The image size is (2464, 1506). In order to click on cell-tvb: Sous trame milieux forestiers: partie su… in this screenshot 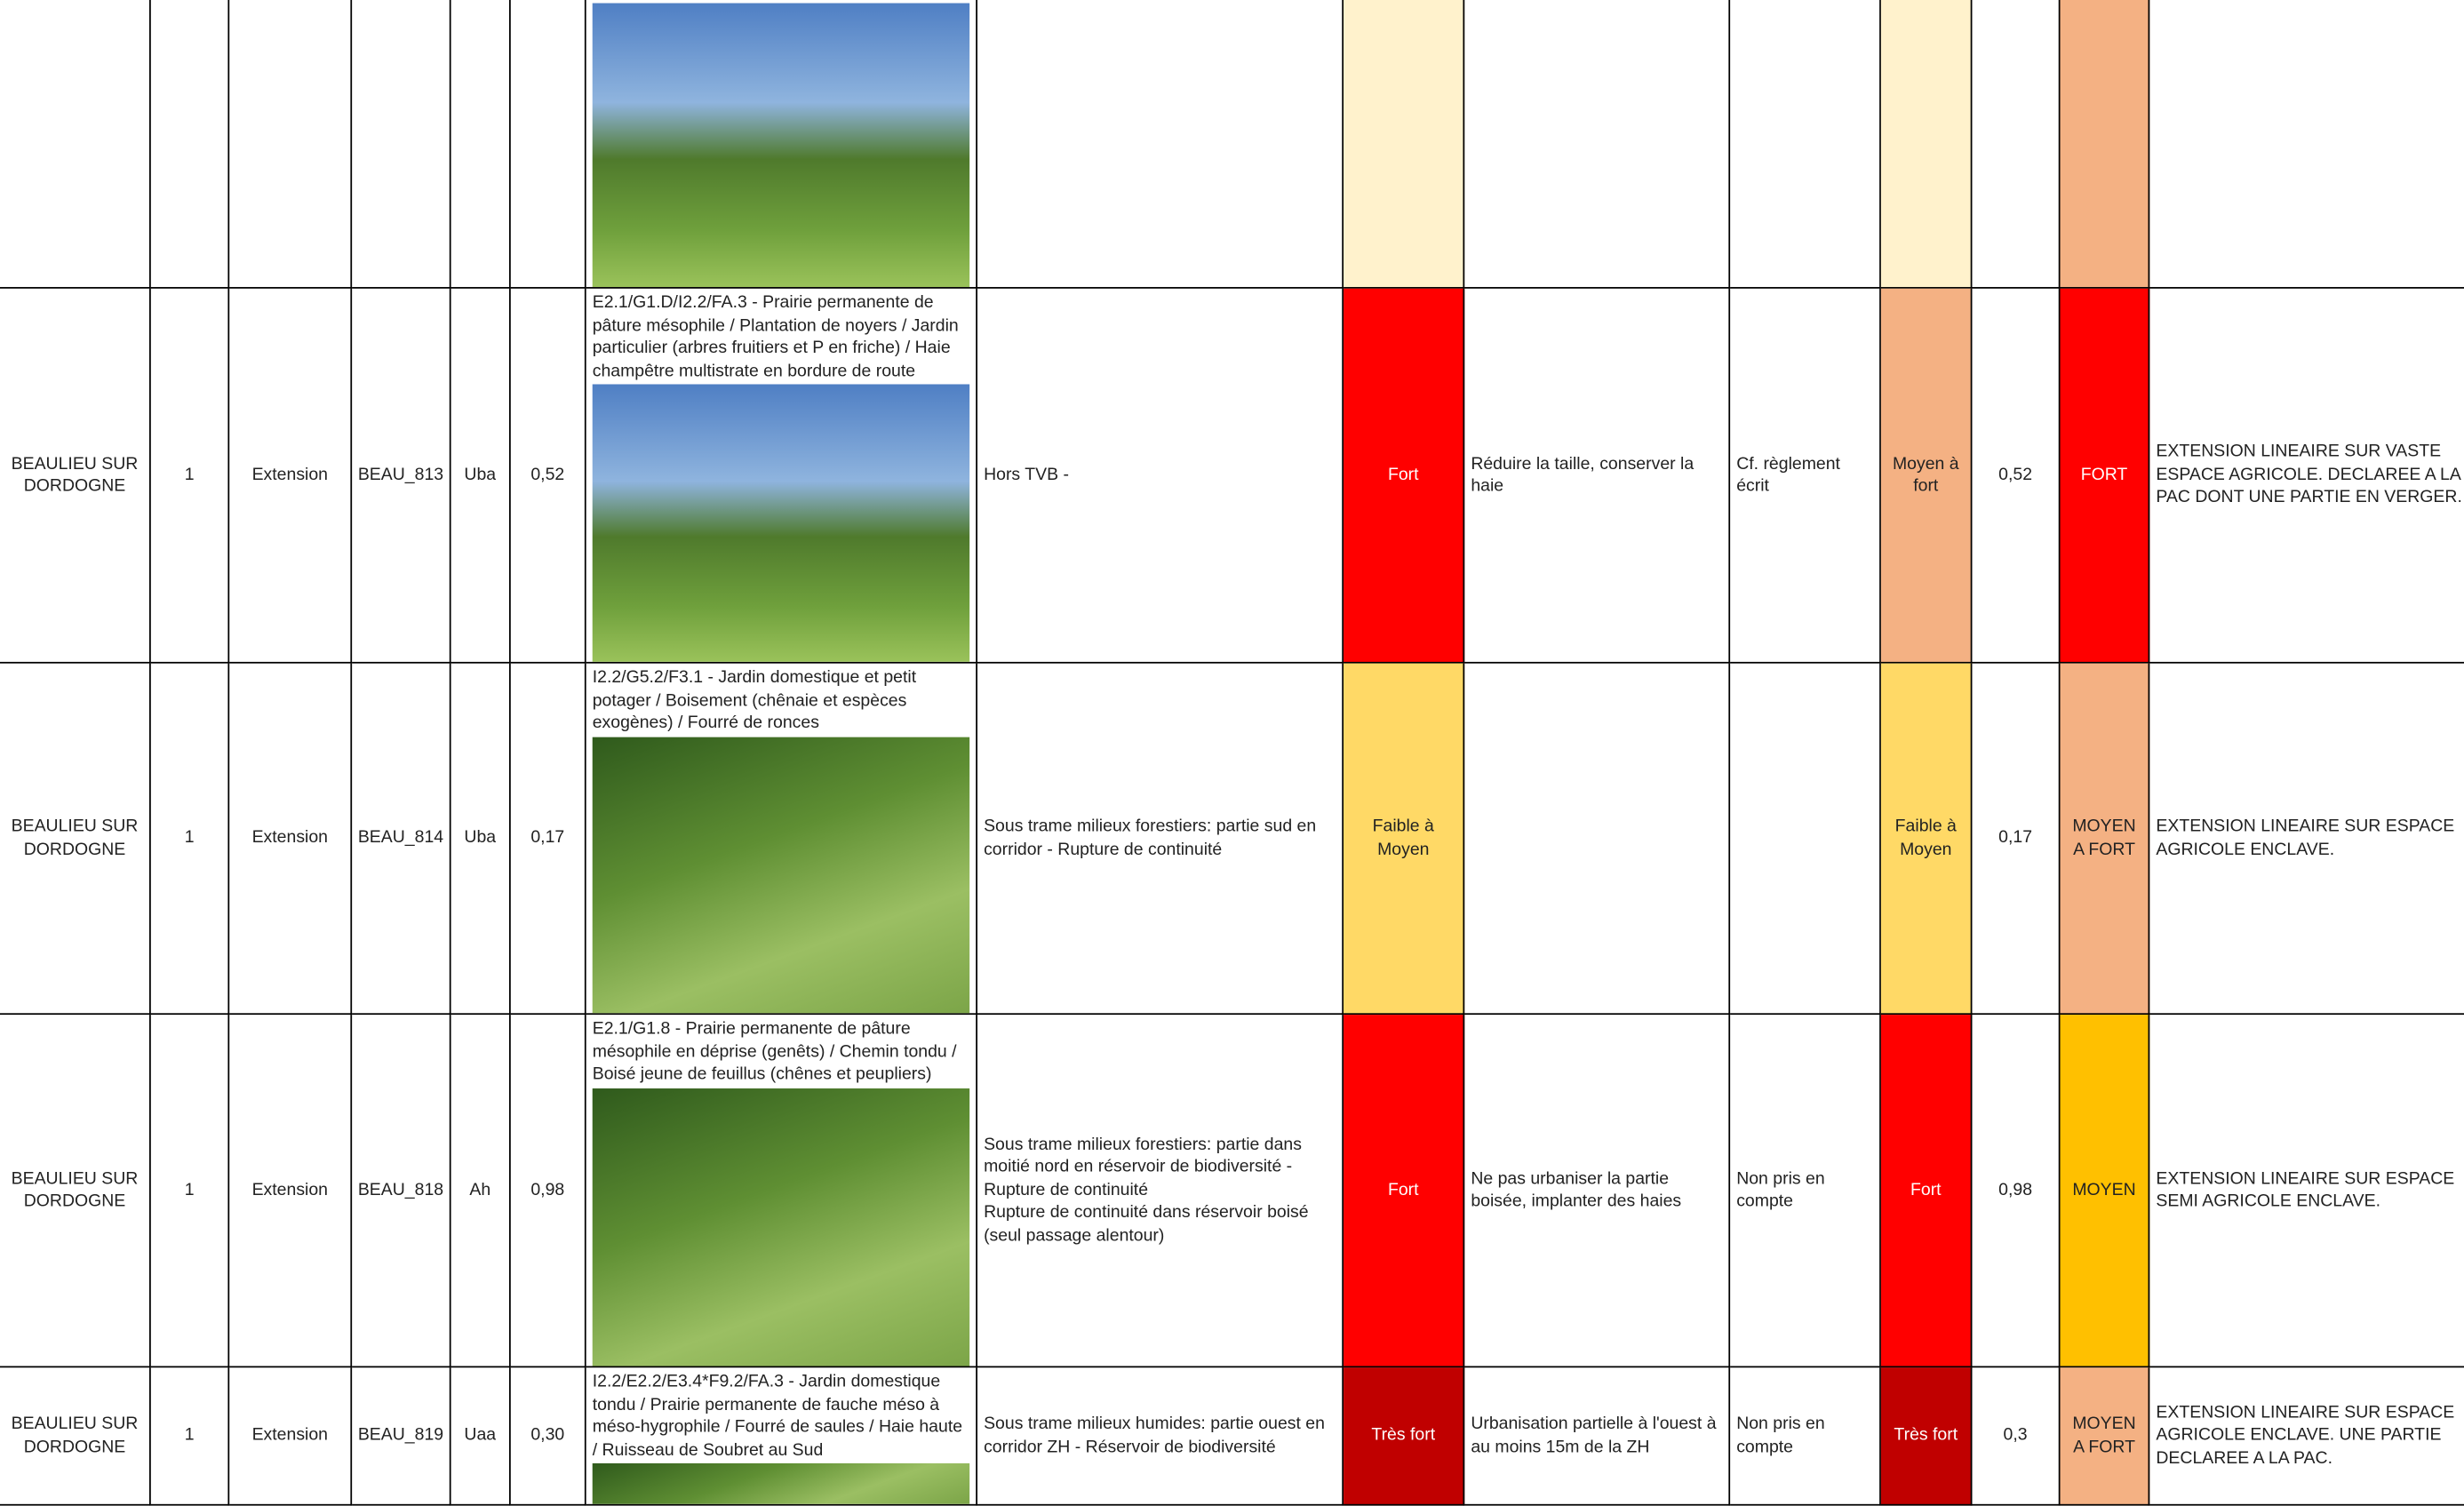, I will do `click(1160, 839)`.